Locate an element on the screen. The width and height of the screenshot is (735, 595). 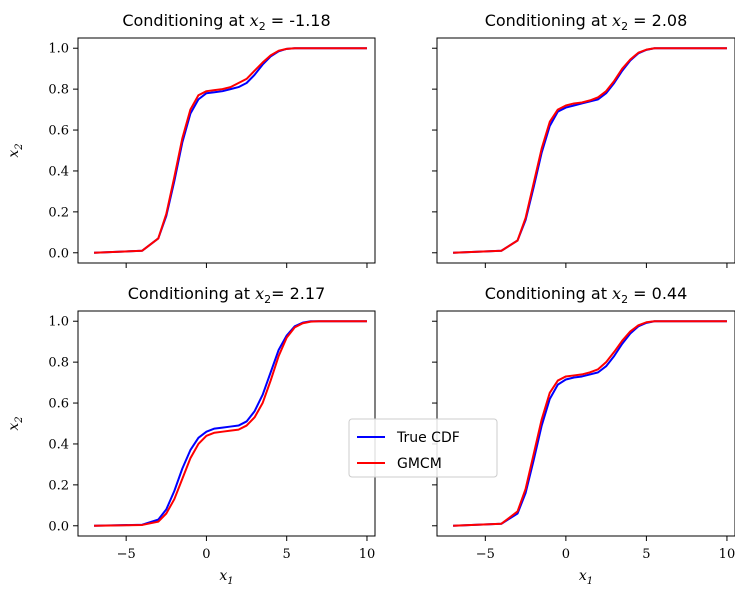
legend-box is located at coordinates (423, 448).